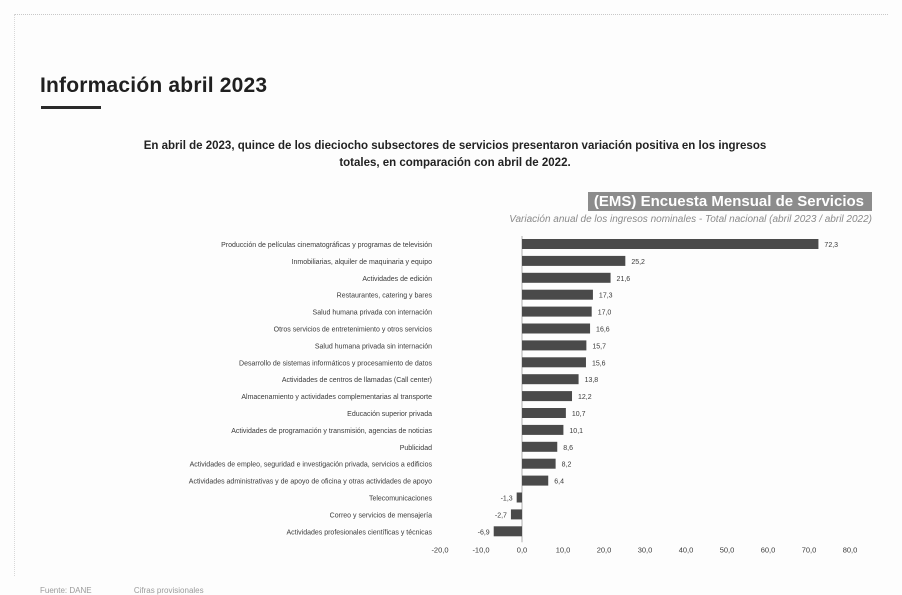  I want to click on data-label: 15,7, so click(599, 346).